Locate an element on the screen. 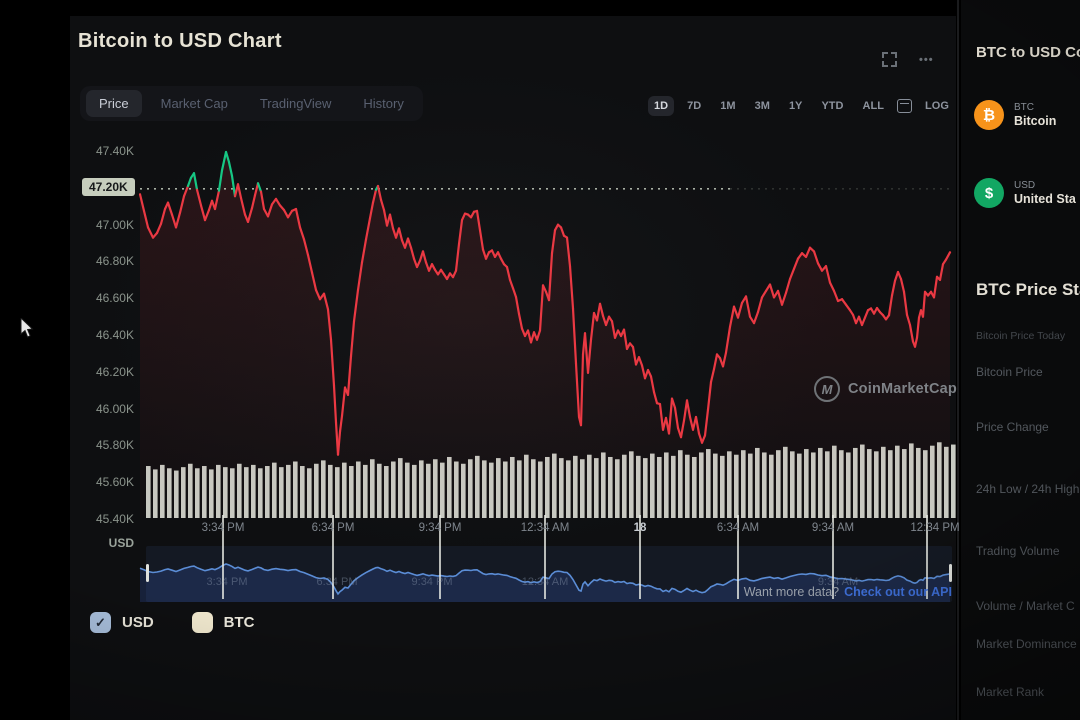  brush-handle-left is located at coordinates (147, 573).